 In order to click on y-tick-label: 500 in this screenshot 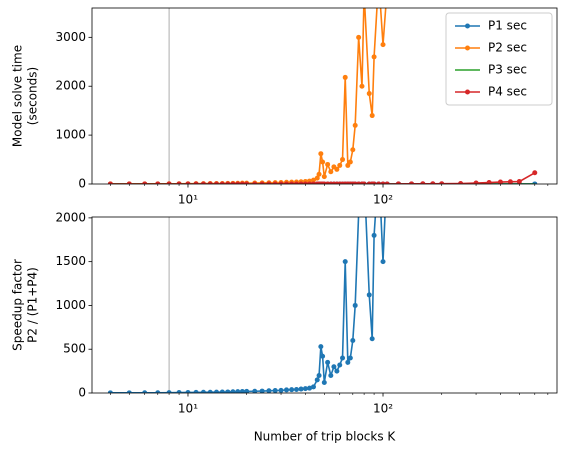, I will do `click(74, 349)`.